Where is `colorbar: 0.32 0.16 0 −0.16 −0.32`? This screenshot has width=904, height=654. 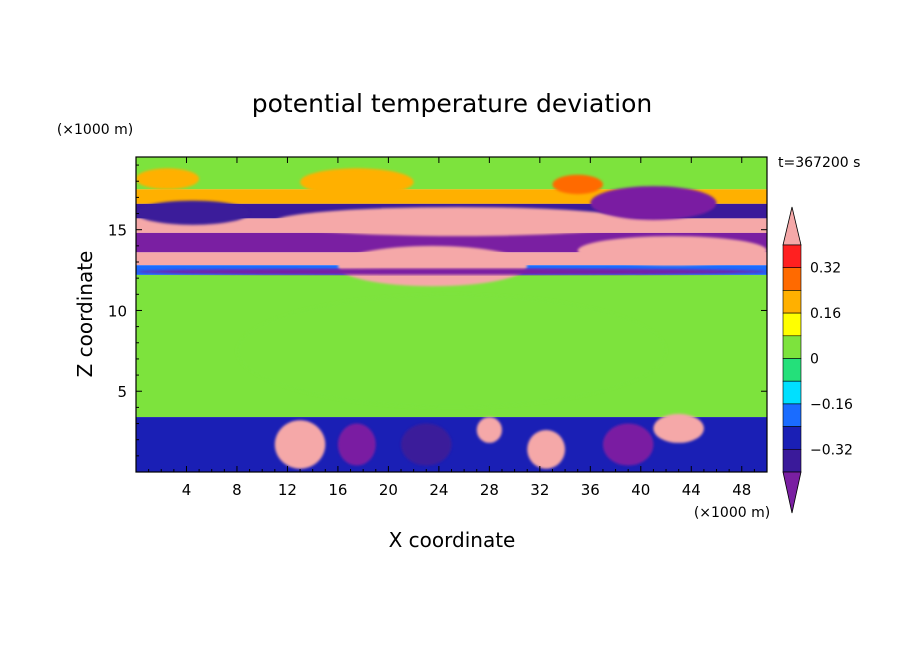
colorbar: 0.32 0.16 0 −0.16 −0.32 is located at coordinates (817, 360).